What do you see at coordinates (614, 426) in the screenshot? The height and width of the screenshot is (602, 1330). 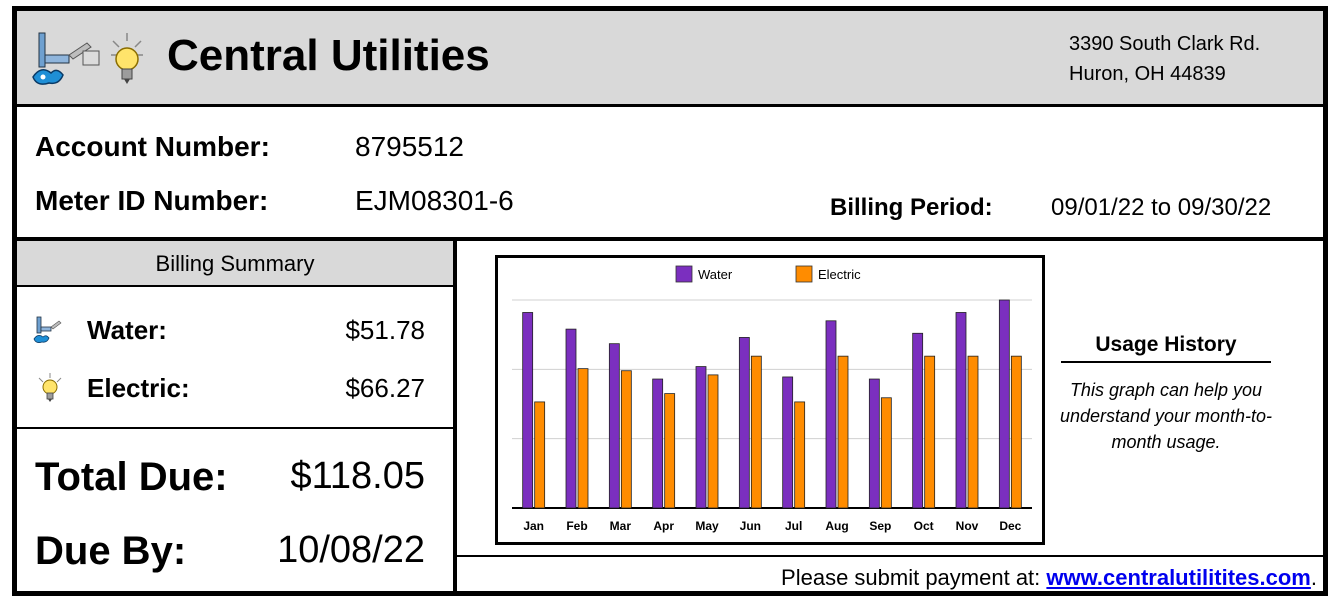 I see `bar-water-mar` at bounding box center [614, 426].